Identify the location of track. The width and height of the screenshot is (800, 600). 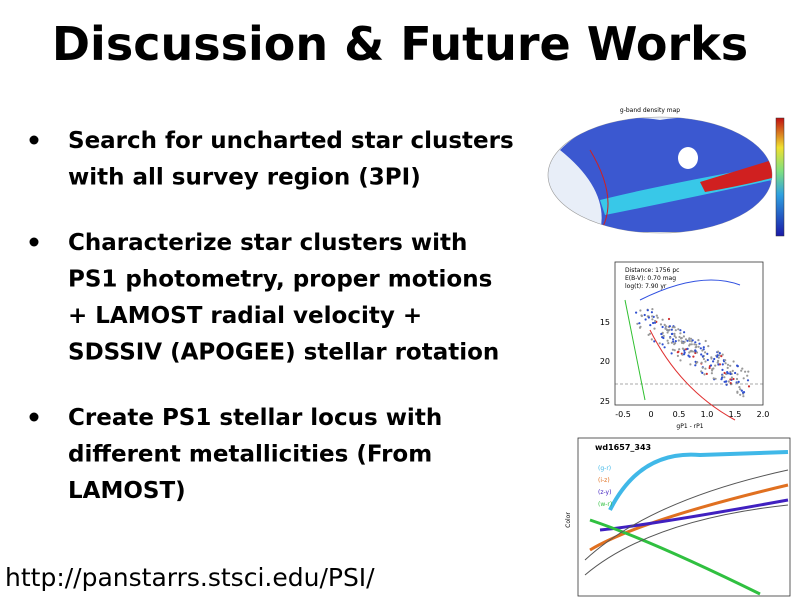
(690, 290).